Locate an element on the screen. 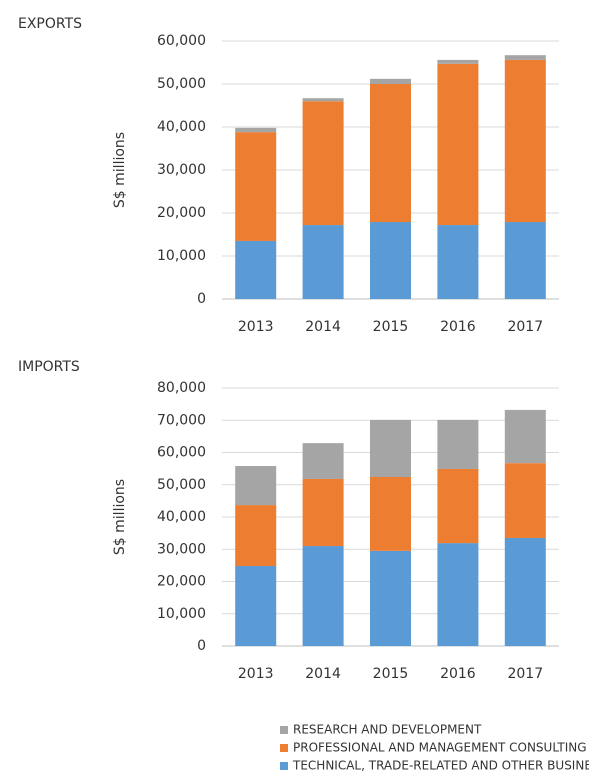 Image resolution: width=589 pixels, height=780 pixels. y-tick-label: 70,000 is located at coordinates (181, 420).